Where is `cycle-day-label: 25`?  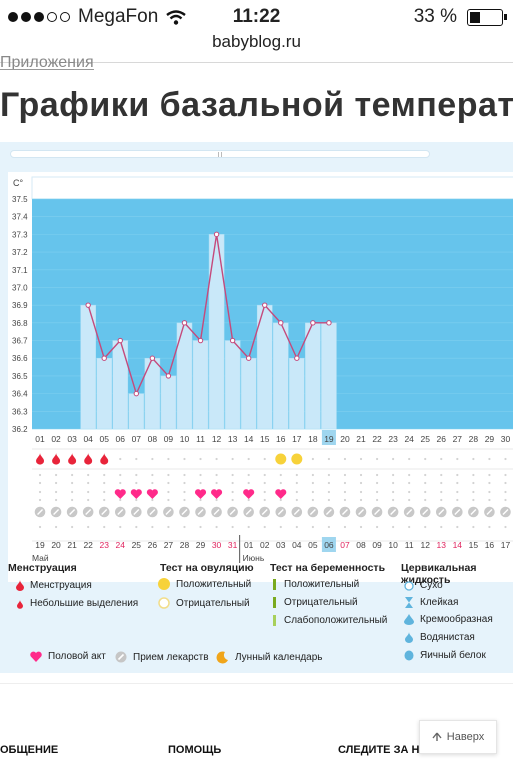 cycle-day-label: 25 is located at coordinates (425, 439).